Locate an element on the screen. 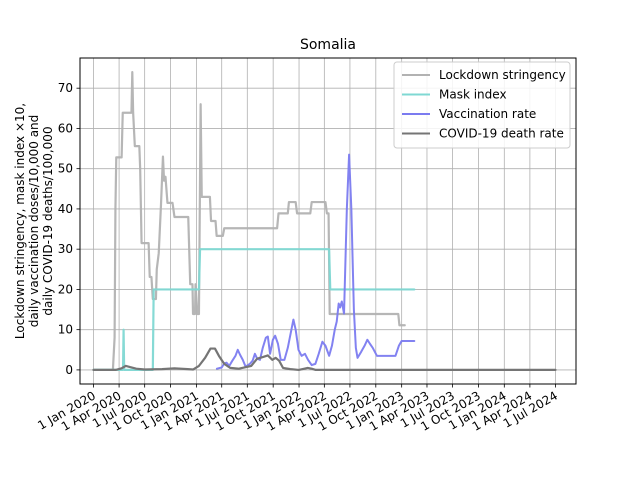 This screenshot has width=640, height=485. y-tick-label: 70 is located at coordinates (65, 88).